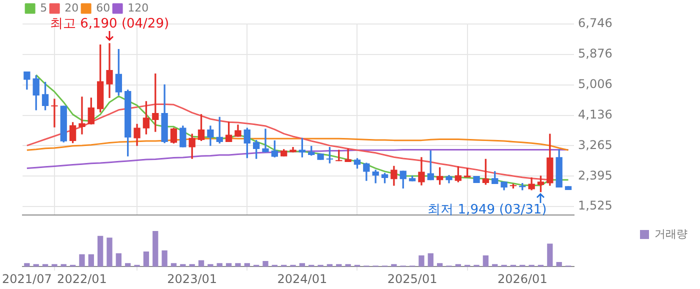 The image size is (700, 289). What do you see at coordinates (71, 7) in the screenshot?
I see `legend-label: 20` at bounding box center [71, 7].